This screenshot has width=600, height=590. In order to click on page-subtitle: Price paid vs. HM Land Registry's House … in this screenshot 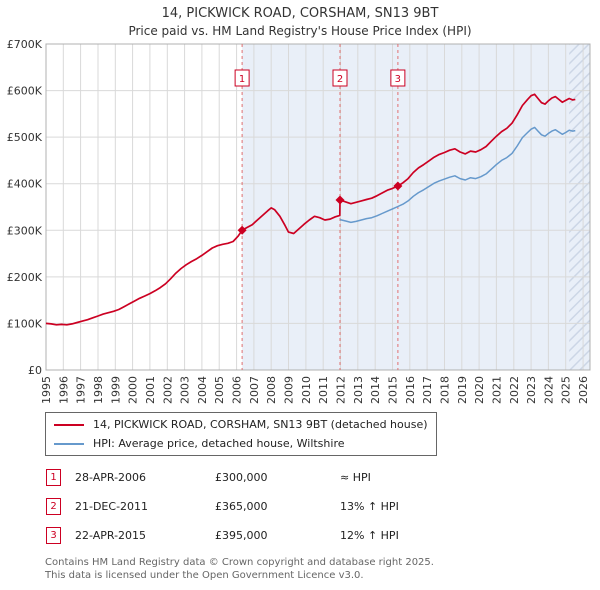, I will do `click(300, 31)`.